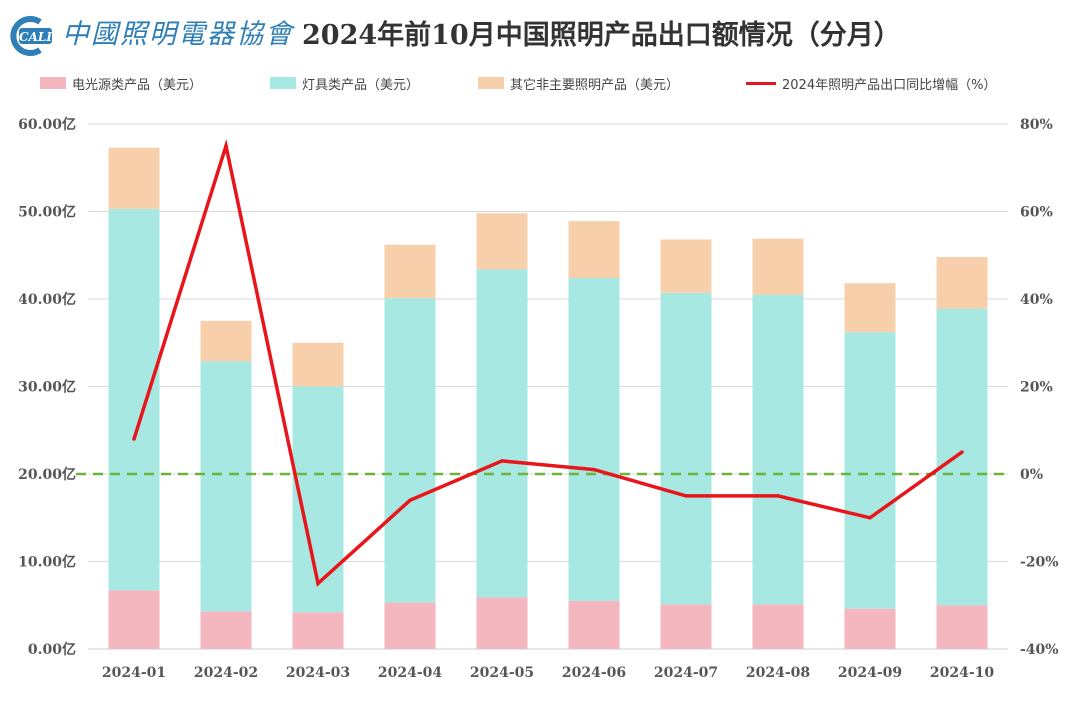  I want to click on x-tick-label: 2024-06, so click(594, 673).